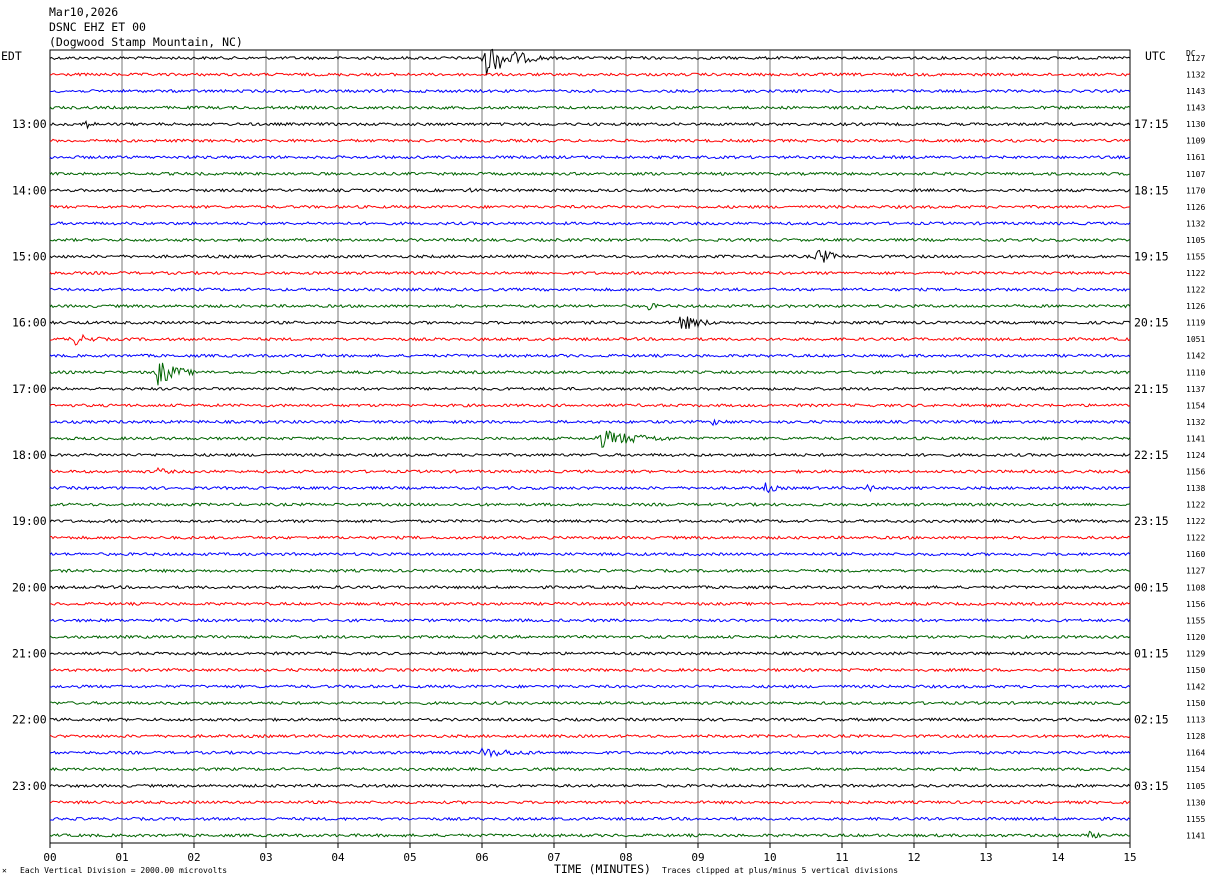  I want to click on x-tick-label: 02, so click(193, 857).